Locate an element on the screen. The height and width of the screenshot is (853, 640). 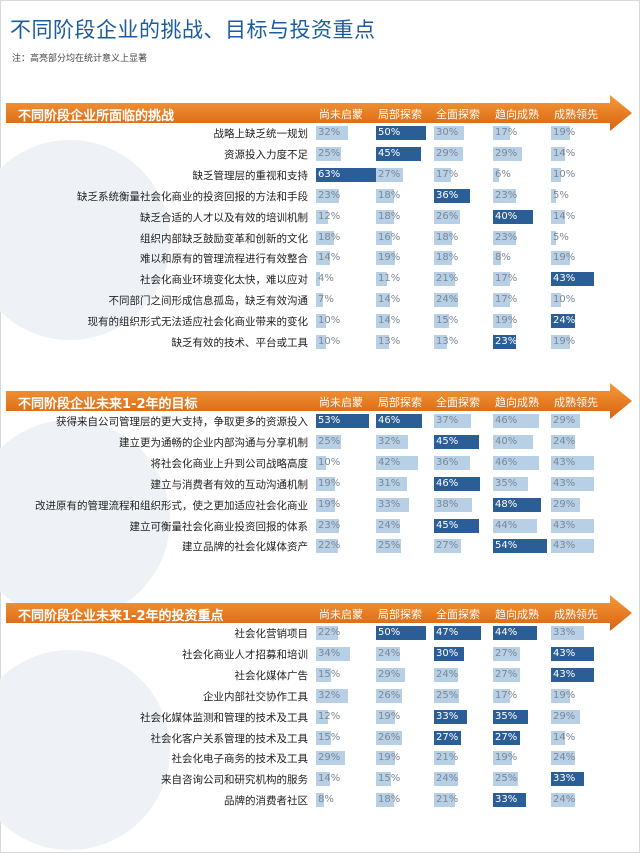
value-label: 5% is located at coordinates (561, 195).